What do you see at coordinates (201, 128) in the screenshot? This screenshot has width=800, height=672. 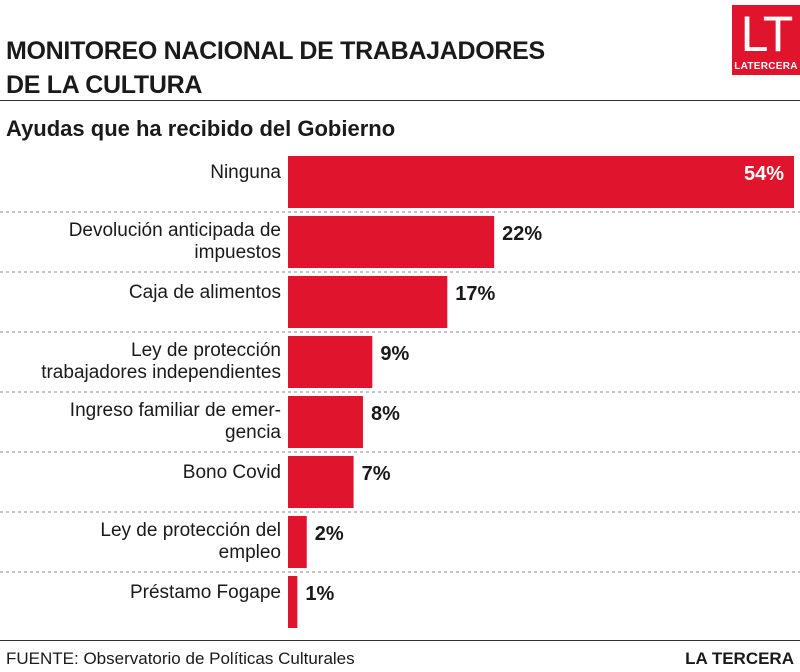 I see `chart-title: Ayudas que ha recibido del Gobierno` at bounding box center [201, 128].